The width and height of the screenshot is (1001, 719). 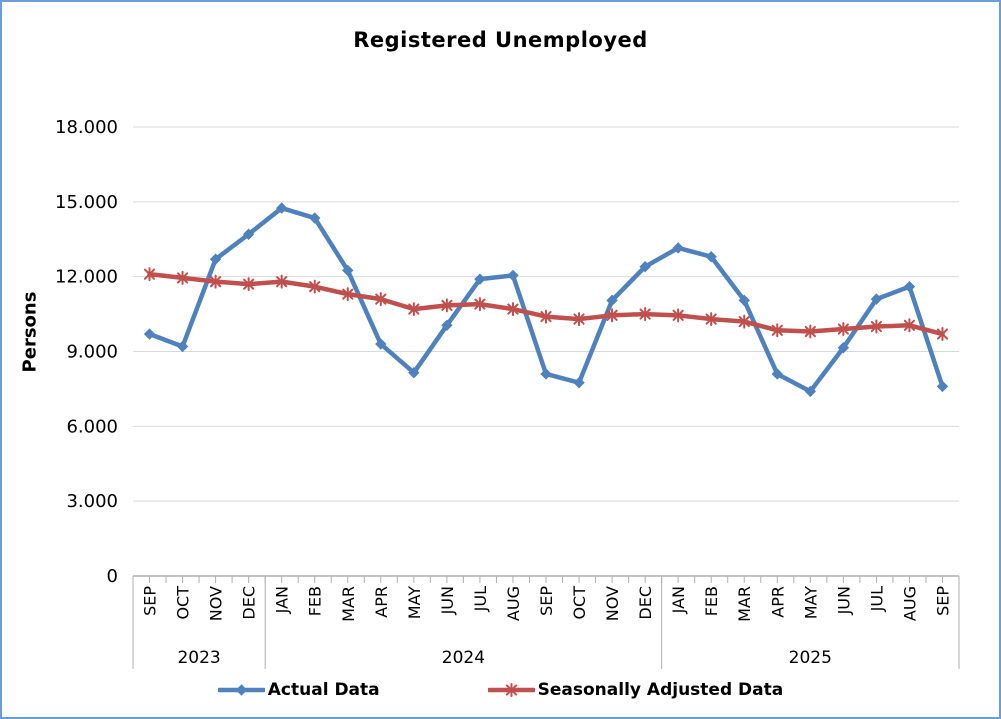 What do you see at coordinates (810, 658) in the screenshot?
I see `year-label: 2025` at bounding box center [810, 658].